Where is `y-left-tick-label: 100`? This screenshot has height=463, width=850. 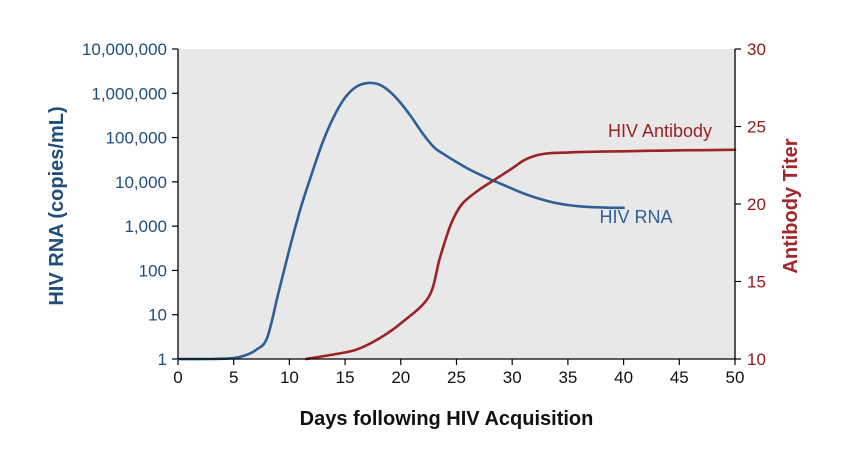 y-left-tick-label: 100 is located at coordinates (153, 270).